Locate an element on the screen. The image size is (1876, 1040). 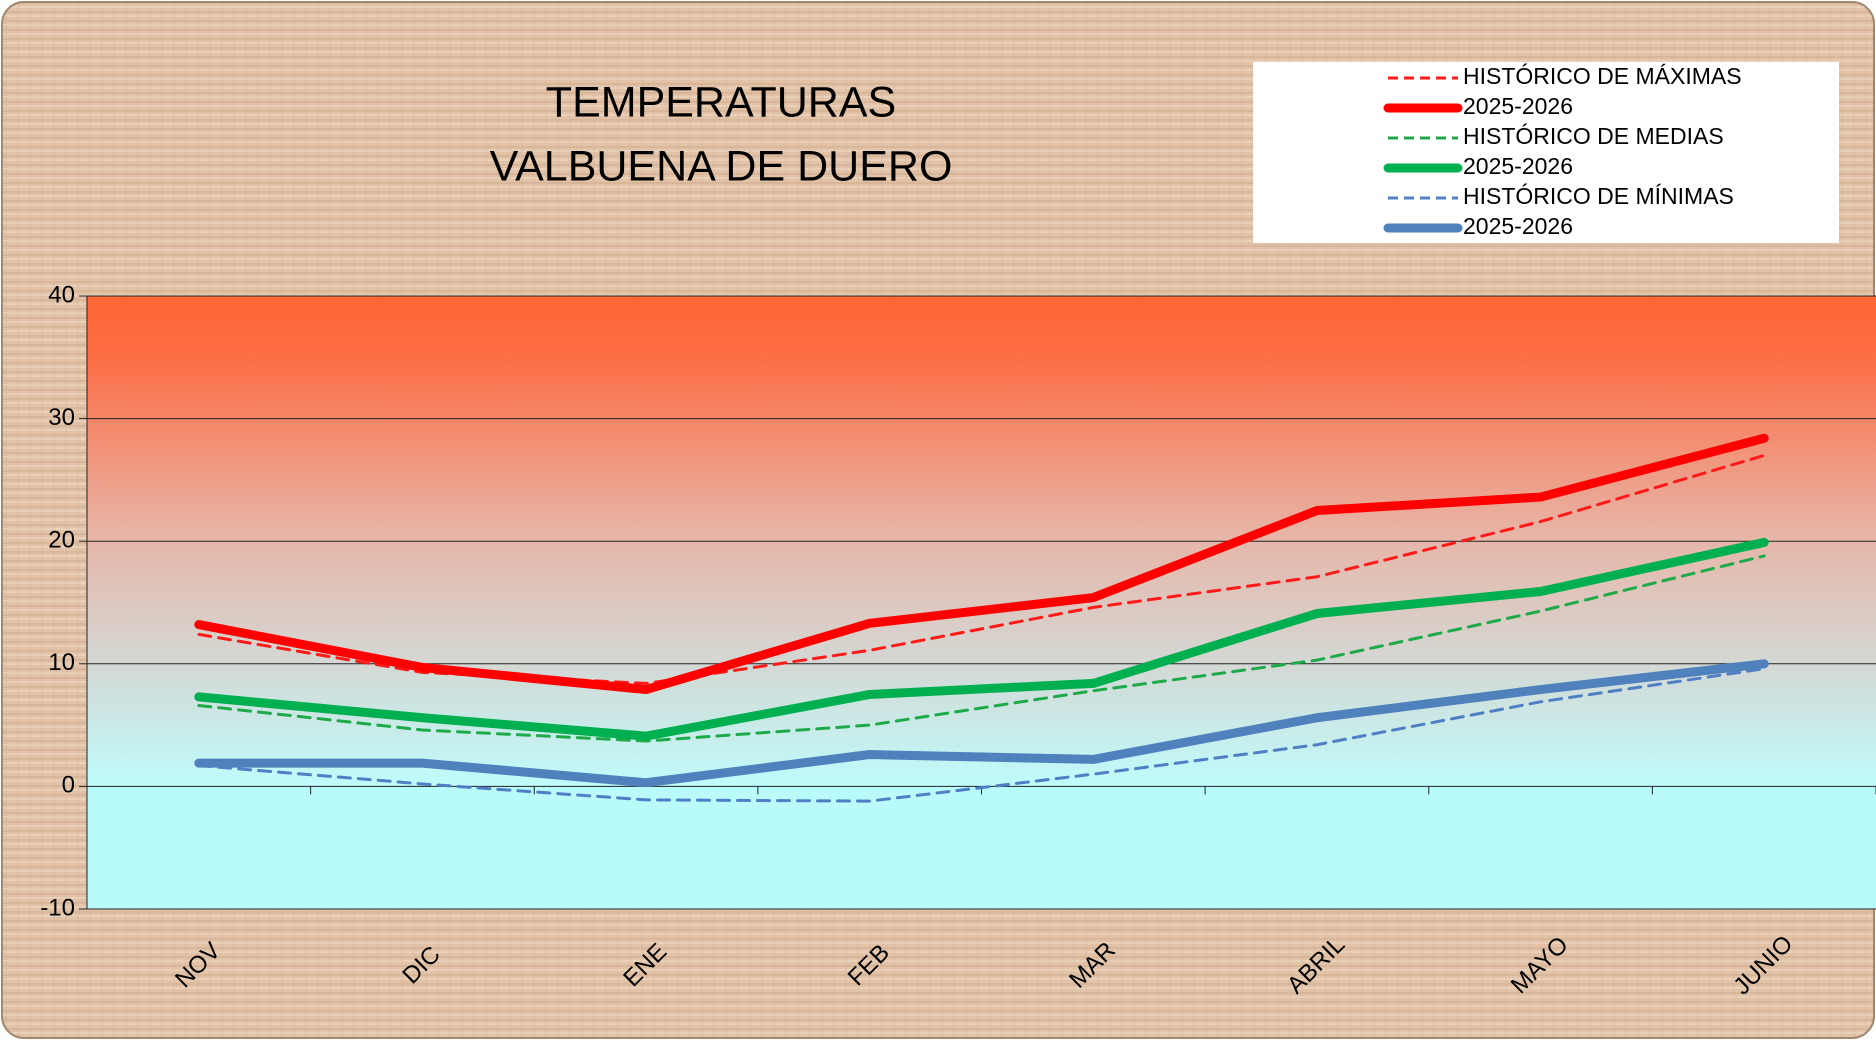
y-tick-label: 30 is located at coordinates (61, 417).